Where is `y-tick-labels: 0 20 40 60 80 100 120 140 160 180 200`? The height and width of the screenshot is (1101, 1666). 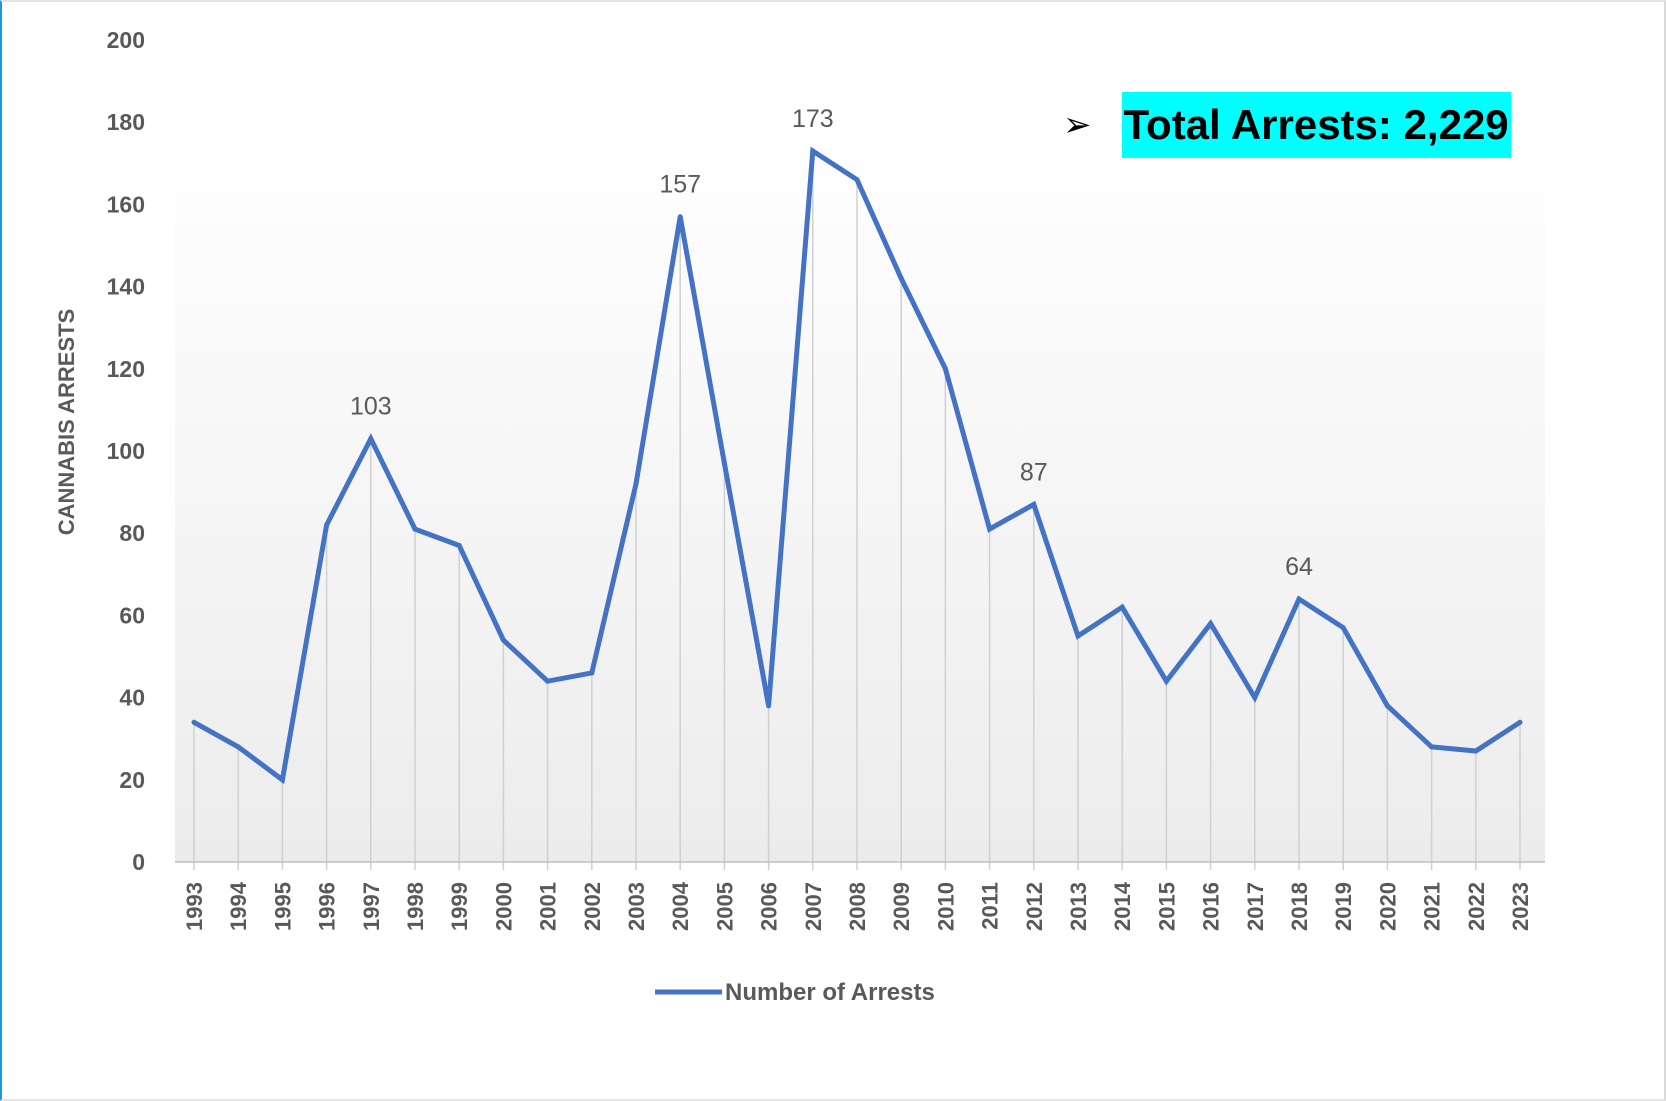
y-tick-labels: 0 20 40 60 80 100 120 140 160 180 200 is located at coordinates (126, 451).